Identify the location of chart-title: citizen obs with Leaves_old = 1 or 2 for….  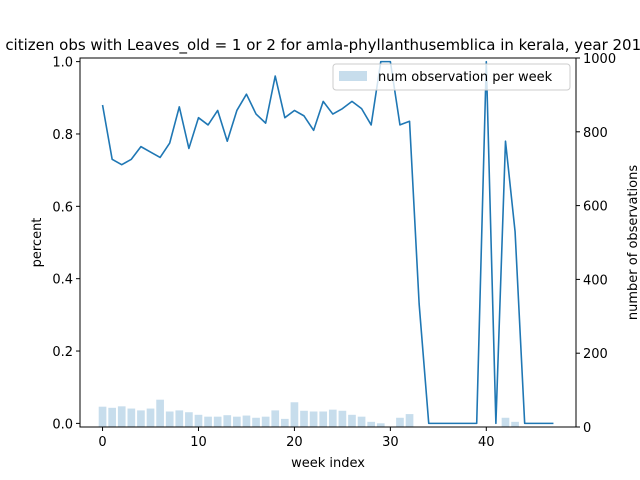
(322, 45).